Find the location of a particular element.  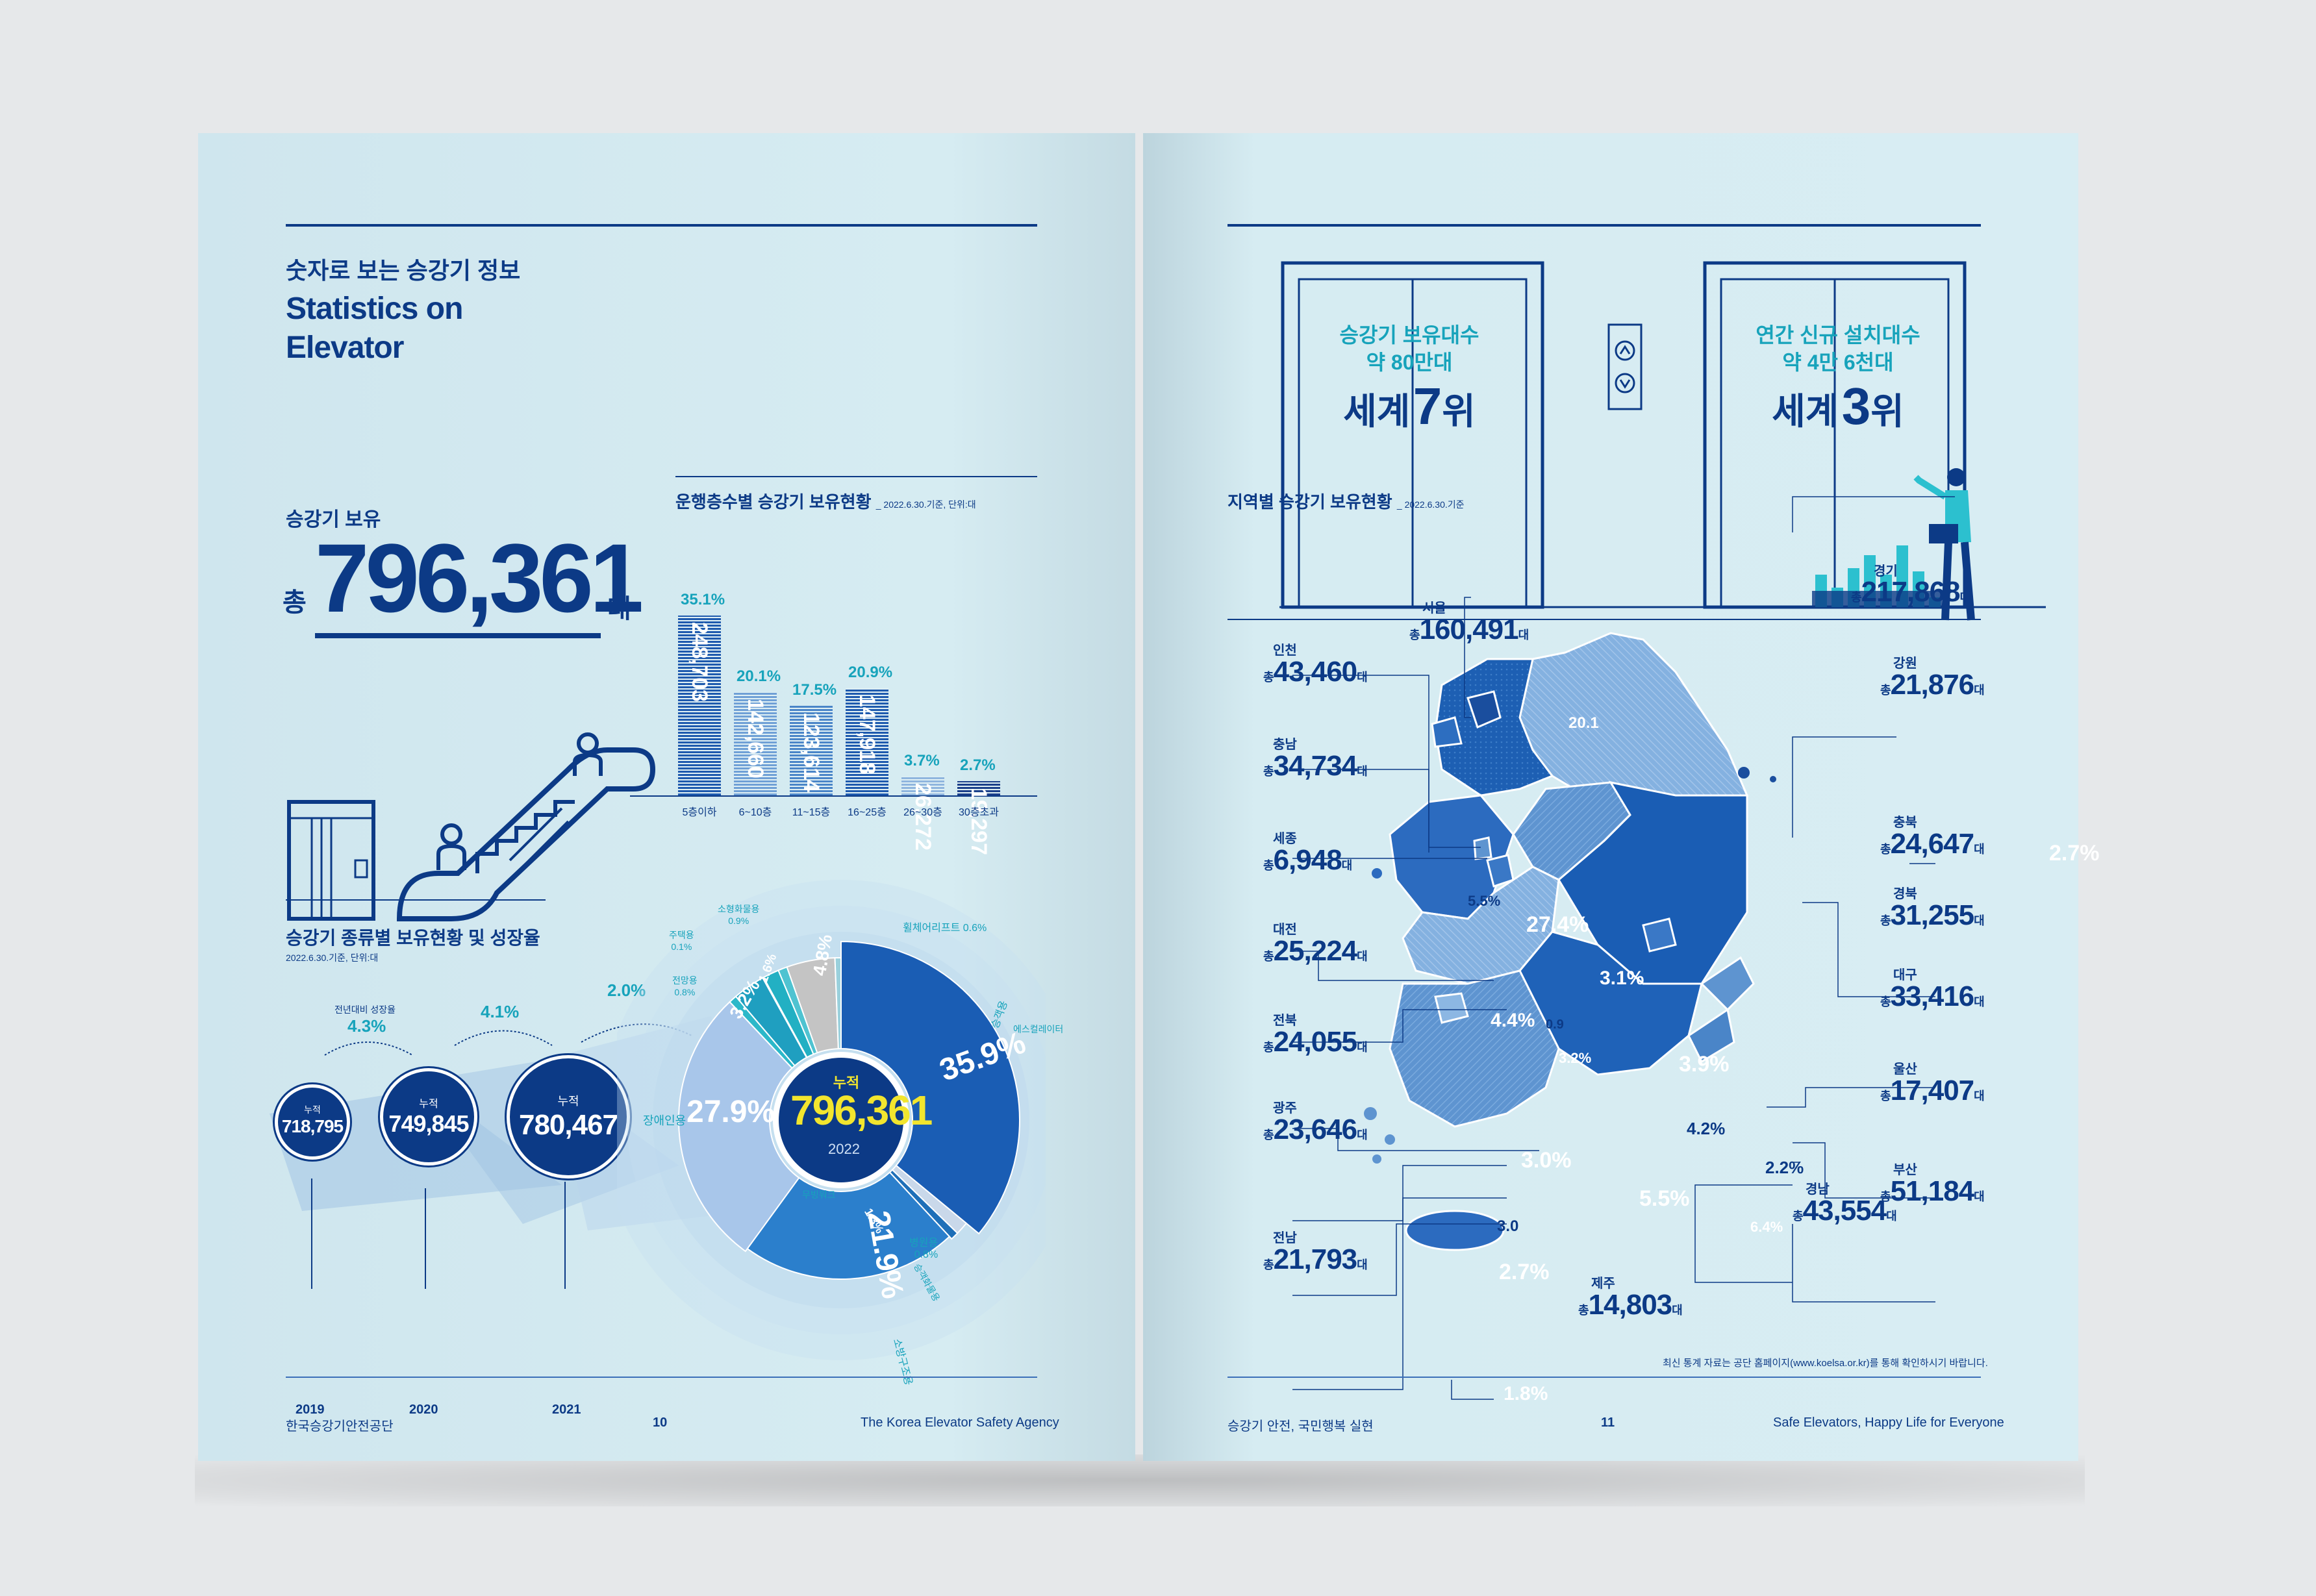

map-pct-gyeongbuk: 3.9% is located at coordinates (1705, 1064).